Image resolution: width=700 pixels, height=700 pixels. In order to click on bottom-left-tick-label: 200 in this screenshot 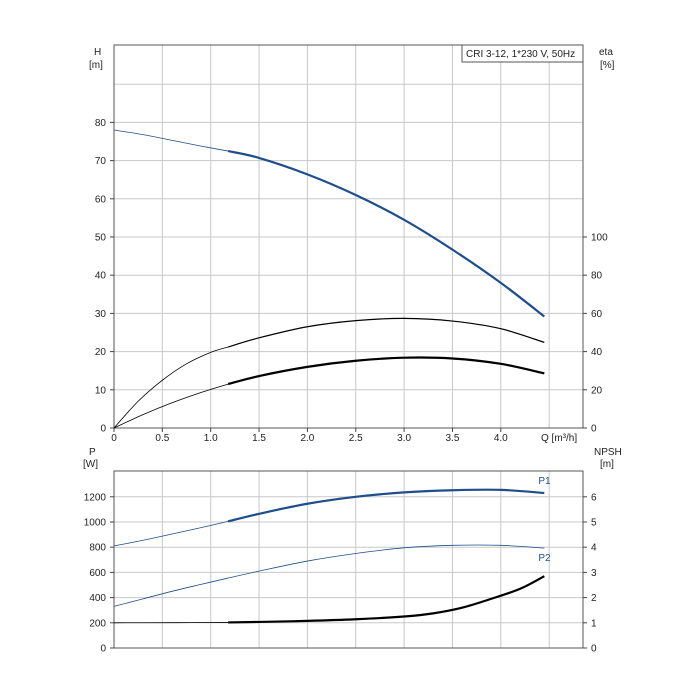, I will do `click(97, 623)`.